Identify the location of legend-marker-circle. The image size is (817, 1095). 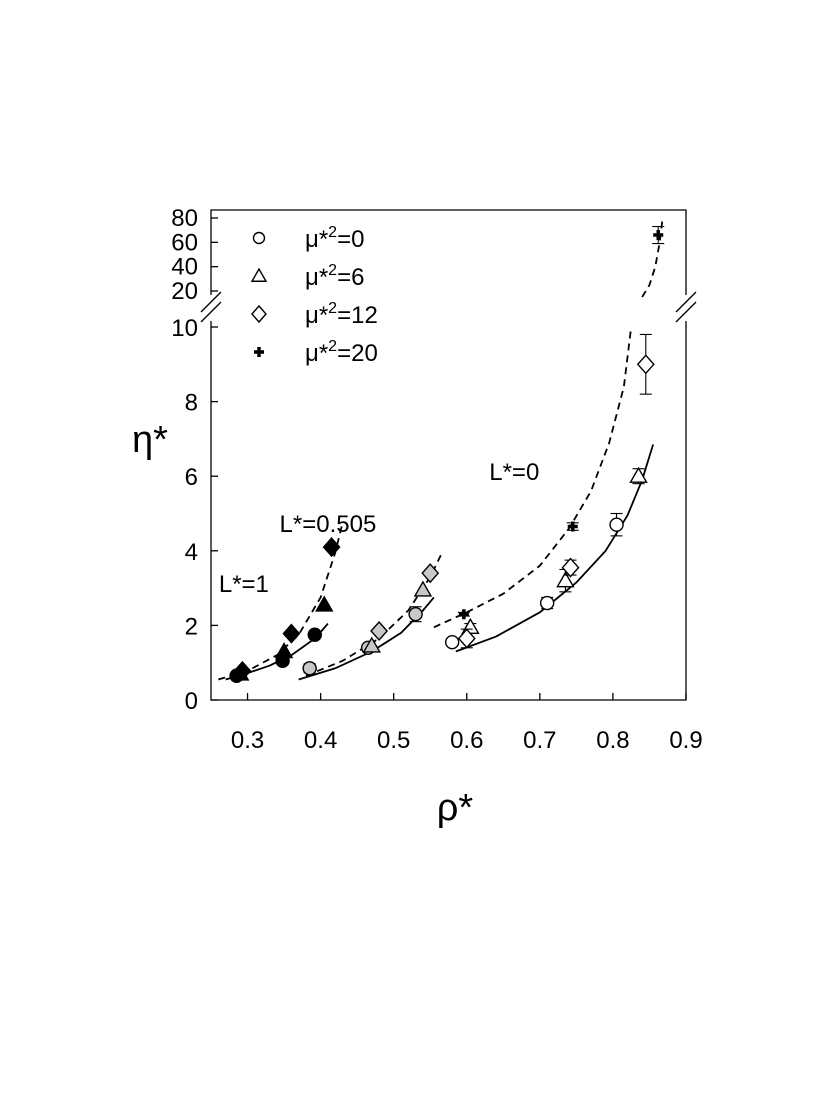
(259, 238).